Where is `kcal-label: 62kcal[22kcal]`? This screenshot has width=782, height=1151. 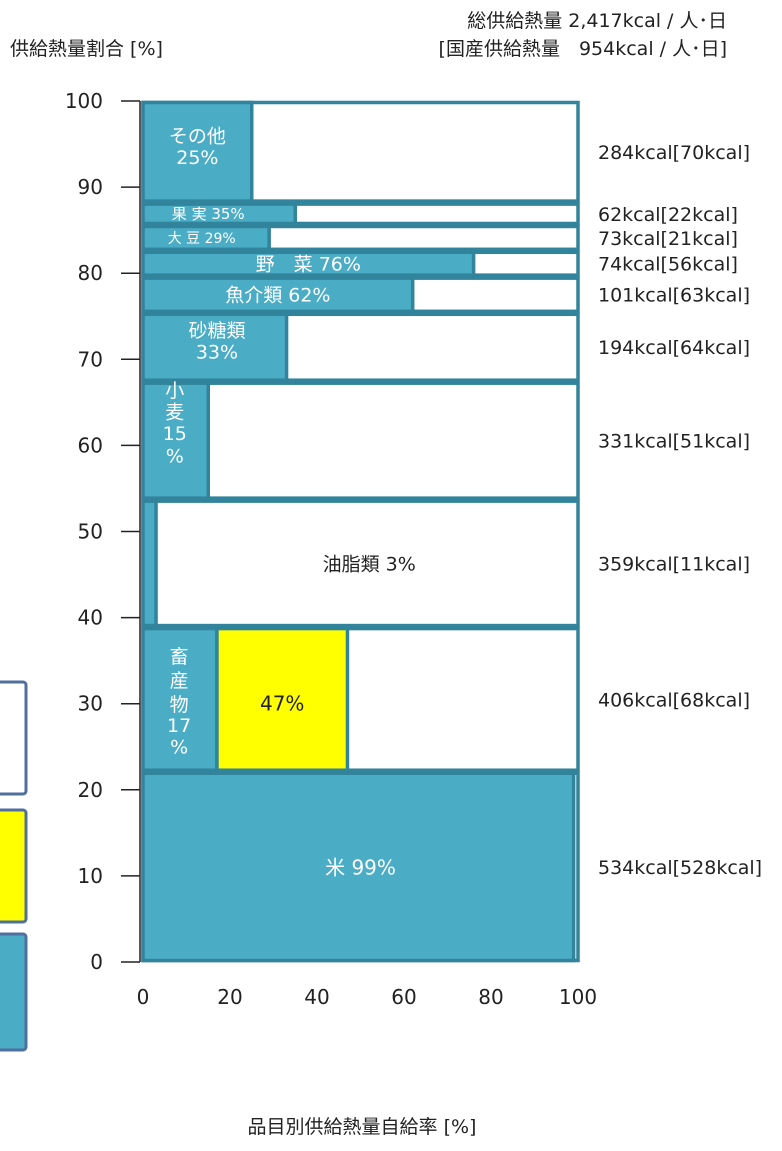 kcal-label: 62kcal[22kcal] is located at coordinates (668, 215).